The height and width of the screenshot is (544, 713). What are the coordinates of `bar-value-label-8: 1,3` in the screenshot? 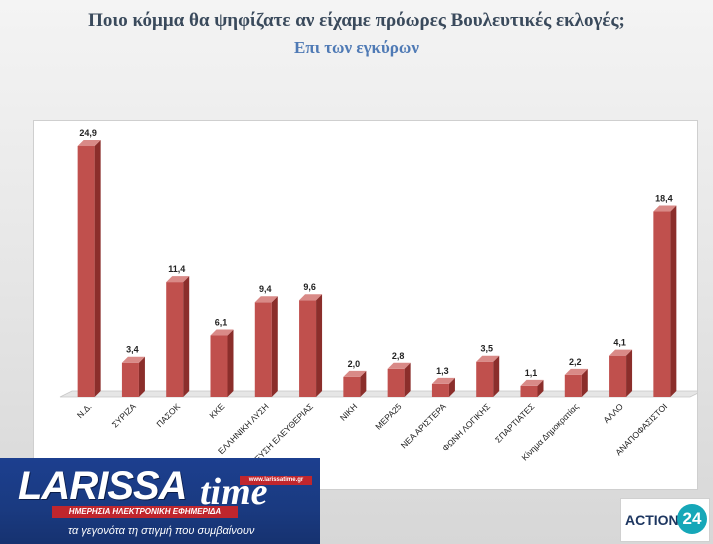 It's located at (442, 371).